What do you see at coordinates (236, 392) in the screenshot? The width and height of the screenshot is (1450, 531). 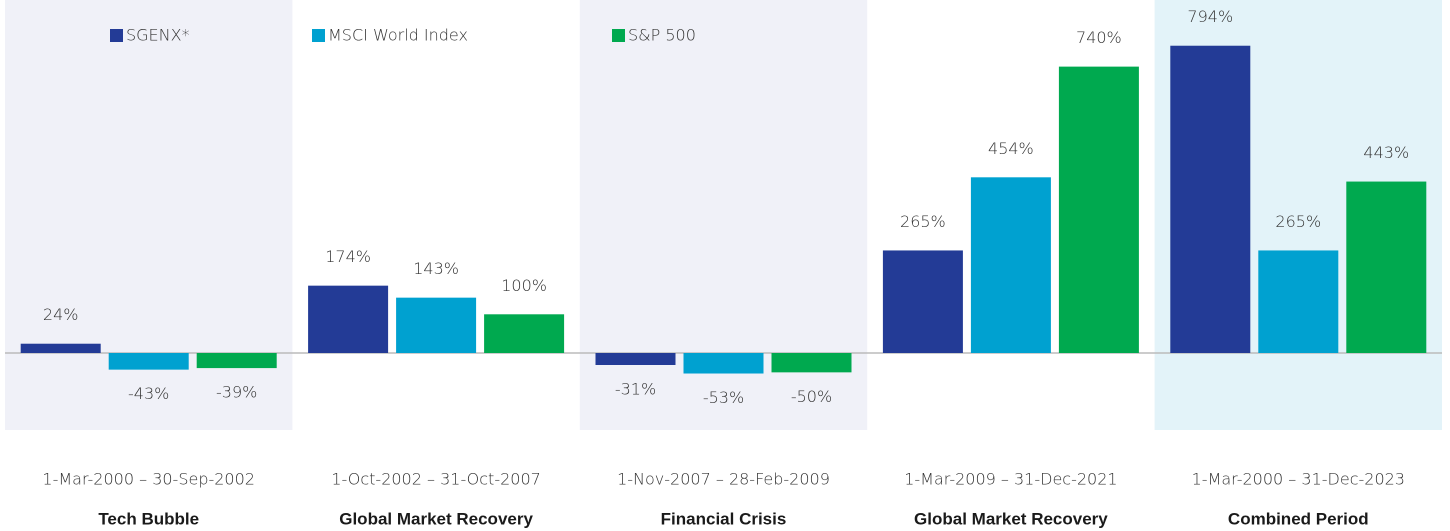 I see `value-label: -39%` at bounding box center [236, 392].